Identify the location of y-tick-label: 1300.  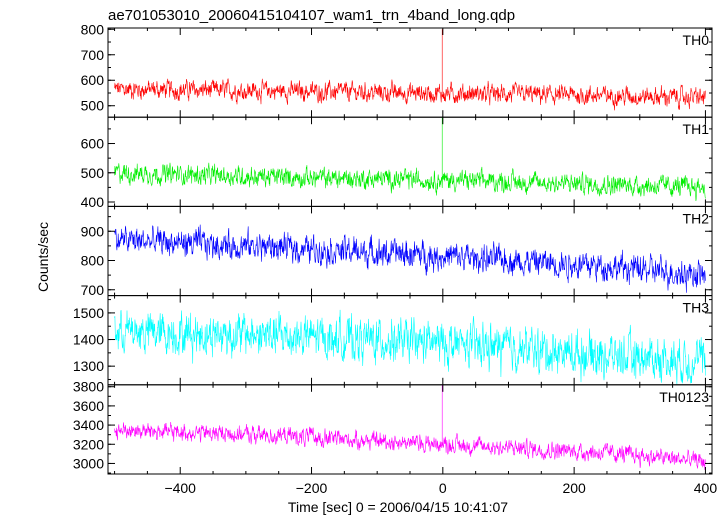
(88, 366).